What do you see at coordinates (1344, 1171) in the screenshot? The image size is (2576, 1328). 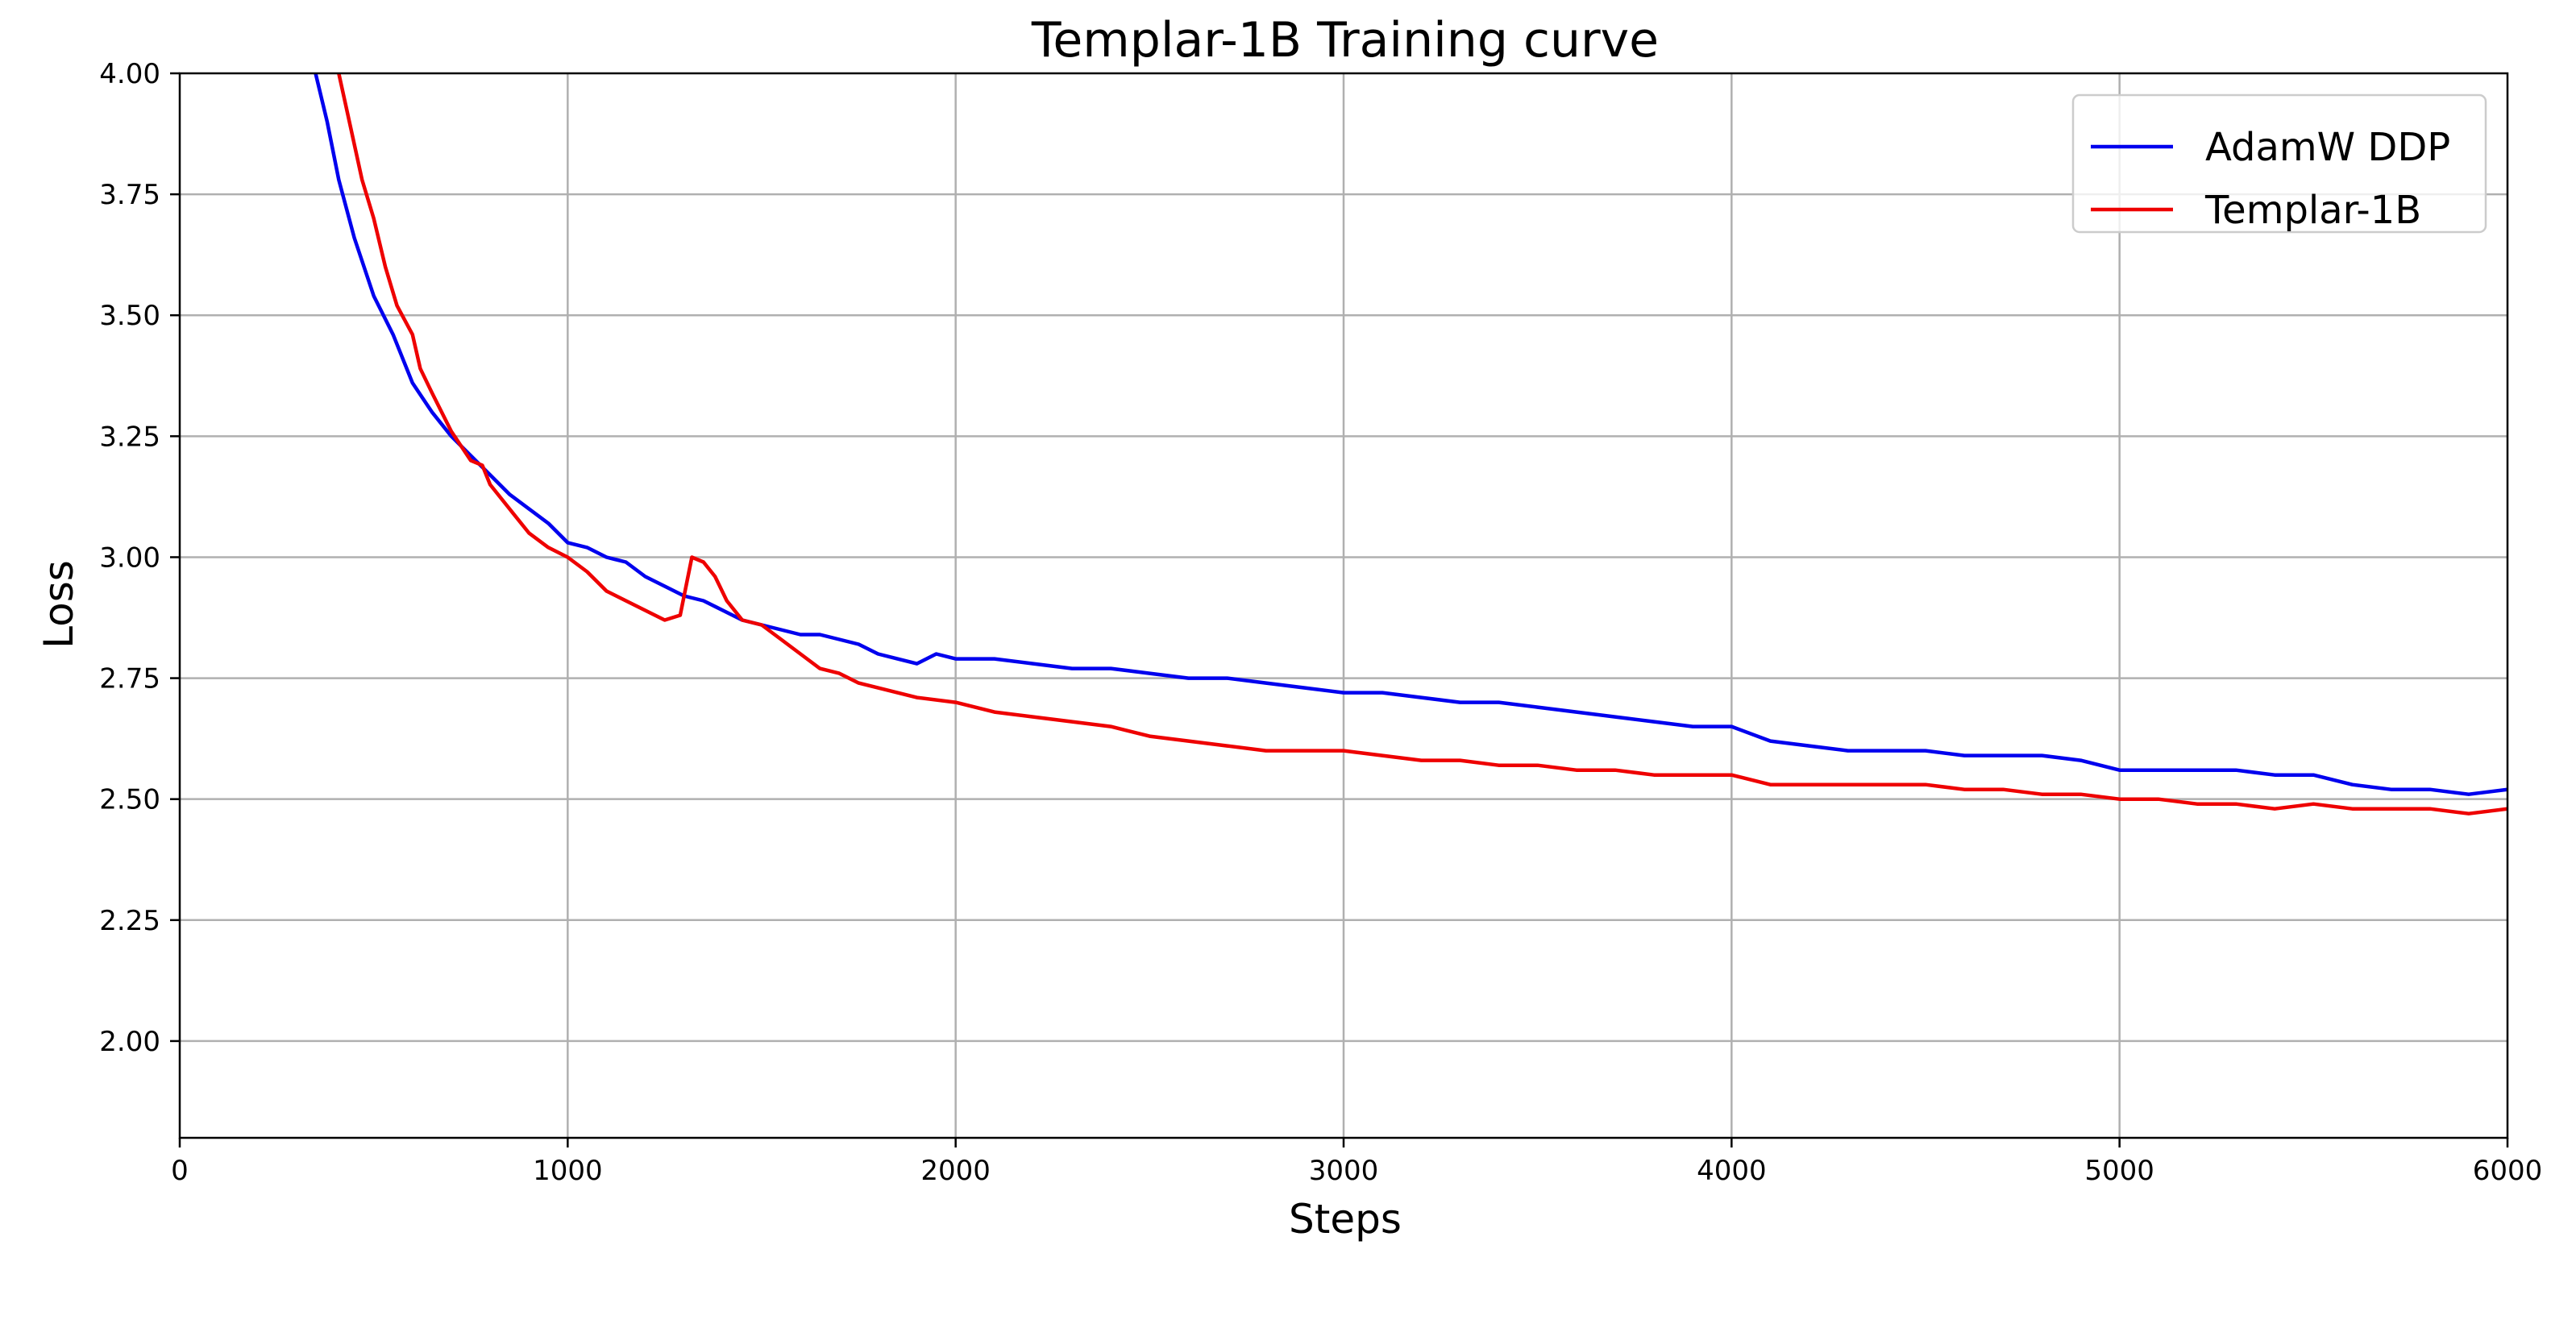 I see `x-tick-label: 3000` at bounding box center [1344, 1171].